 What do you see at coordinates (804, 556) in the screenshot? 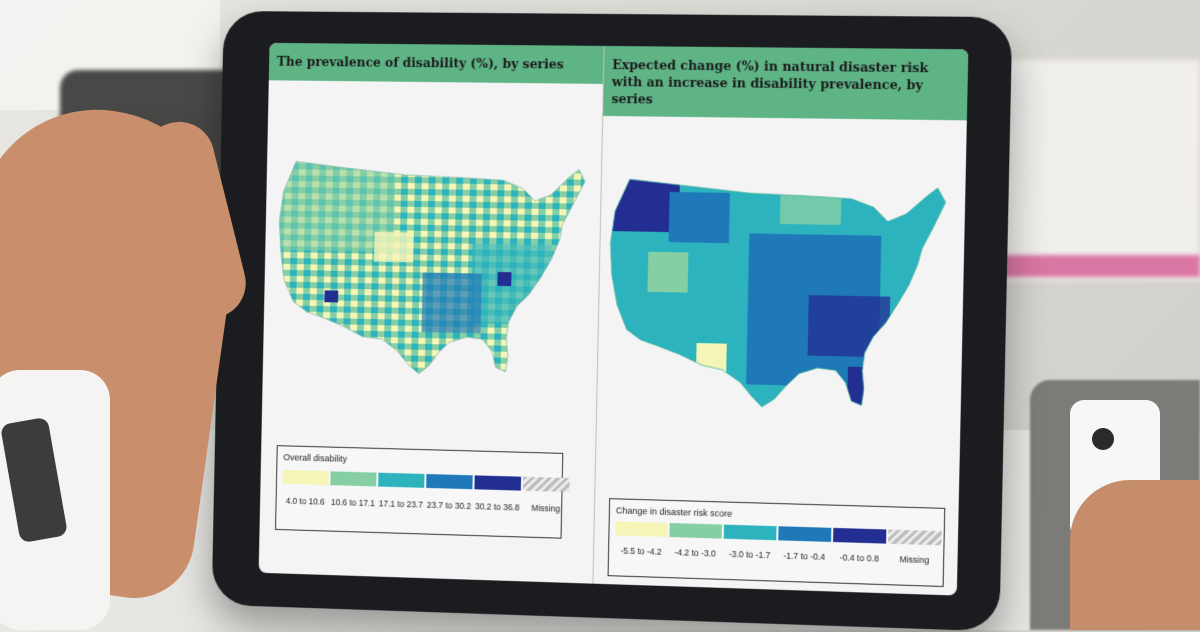
I see `legend-label: -1.7 to -0.4` at bounding box center [804, 556].